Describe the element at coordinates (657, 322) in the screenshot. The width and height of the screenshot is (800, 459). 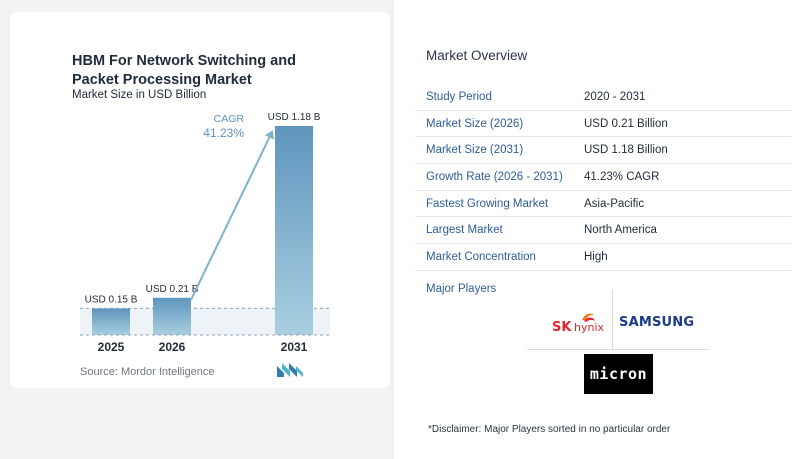
I see `samsung-logo: SAMSUNG` at that location.